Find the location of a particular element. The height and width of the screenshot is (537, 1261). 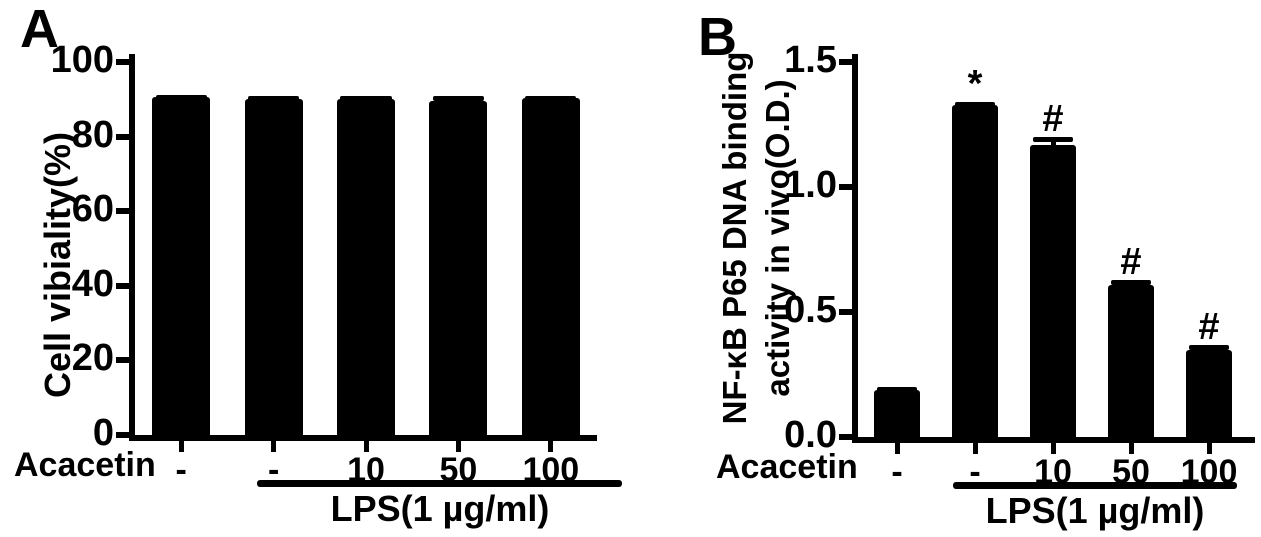

panel-b-lps-group-label: LPS(1 µg/ml) is located at coordinates (1095, 510).